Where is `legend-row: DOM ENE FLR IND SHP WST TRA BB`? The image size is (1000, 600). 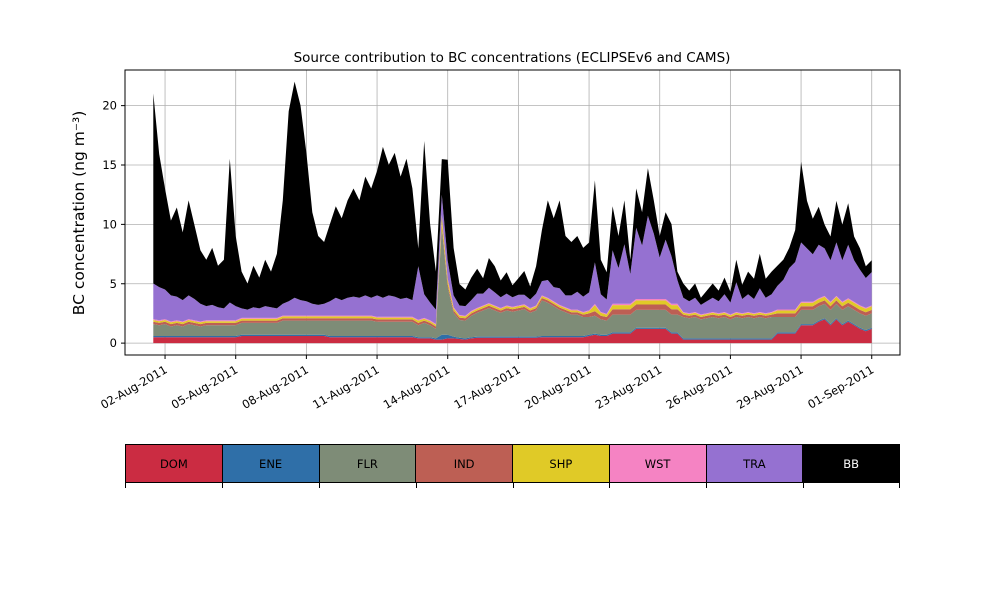 legend-row: DOM ENE FLR IND SHP WST TRA BB is located at coordinates (512, 463).